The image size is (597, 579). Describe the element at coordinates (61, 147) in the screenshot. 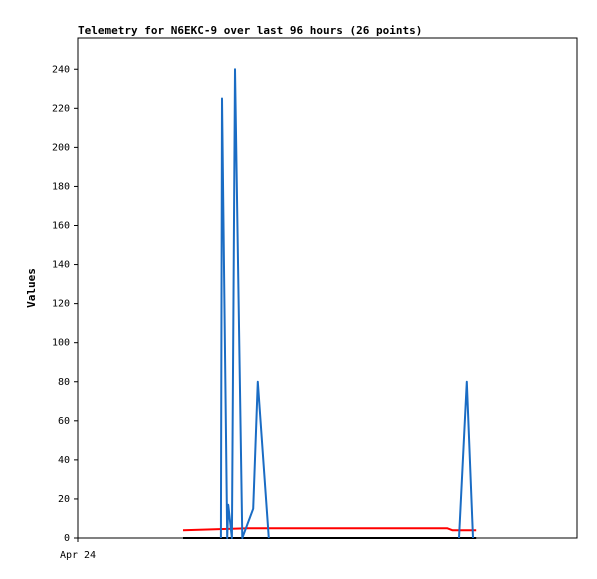

I see `y-tick-label: 200` at that location.